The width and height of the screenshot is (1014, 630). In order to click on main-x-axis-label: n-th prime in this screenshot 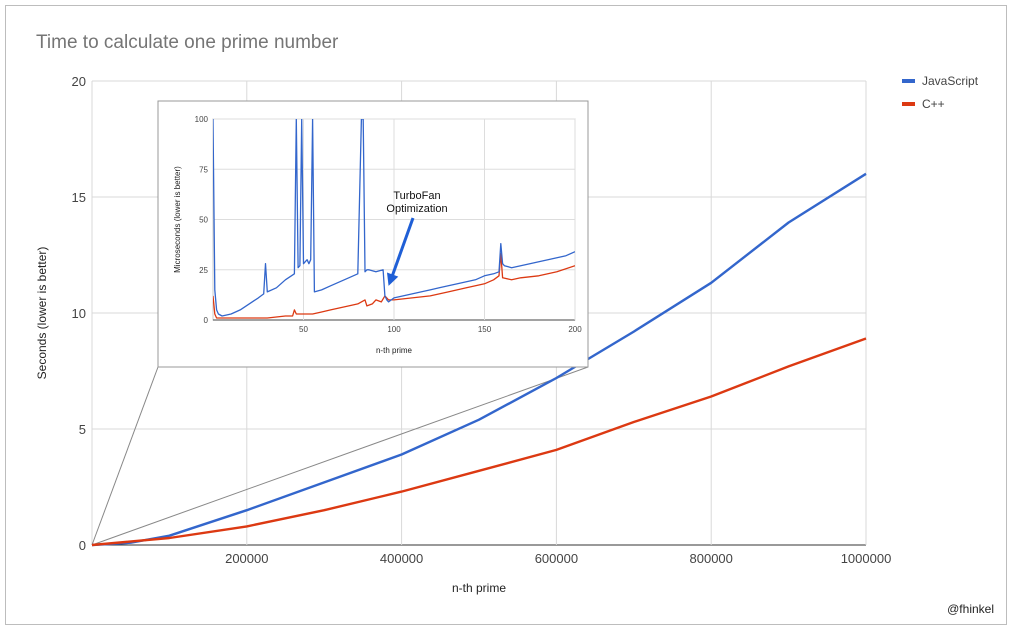, I will do `click(479, 588)`.